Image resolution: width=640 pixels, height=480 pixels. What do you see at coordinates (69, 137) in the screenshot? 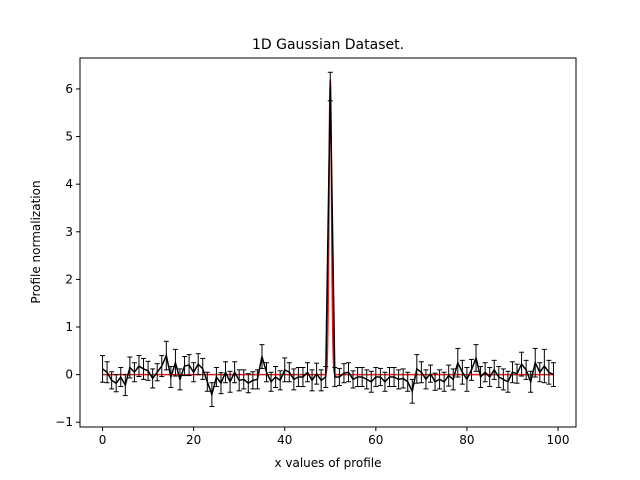
I see `y-tick-label: 5` at bounding box center [69, 137].